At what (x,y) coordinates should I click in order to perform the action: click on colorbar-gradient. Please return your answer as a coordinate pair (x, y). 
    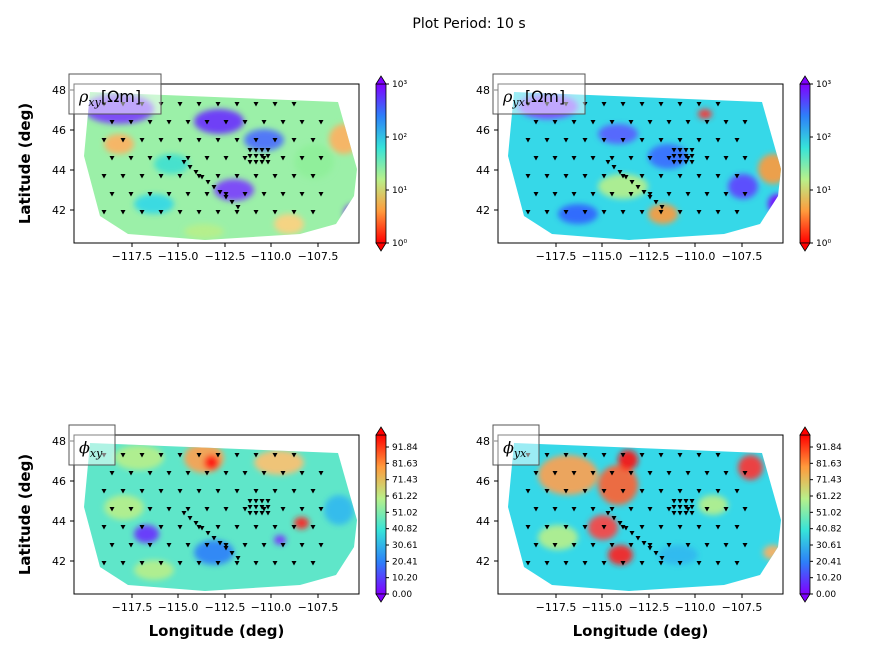
    Looking at the image, I should click on (805, 514).